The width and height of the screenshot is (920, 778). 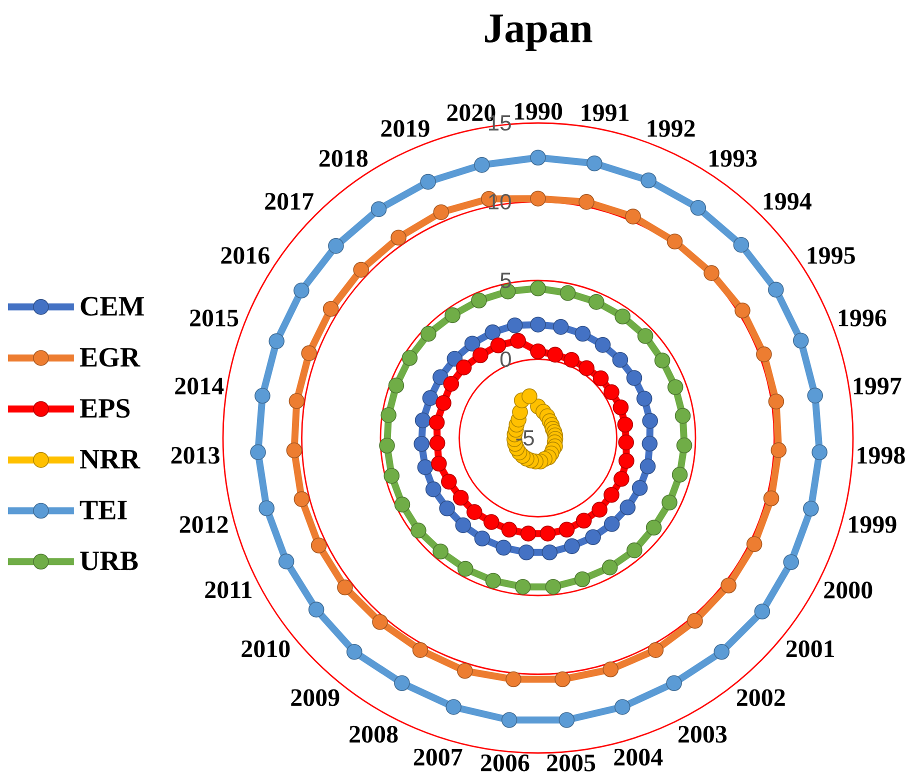 What do you see at coordinates (105, 408) in the screenshot?
I see `legend-label: EPS` at bounding box center [105, 408].